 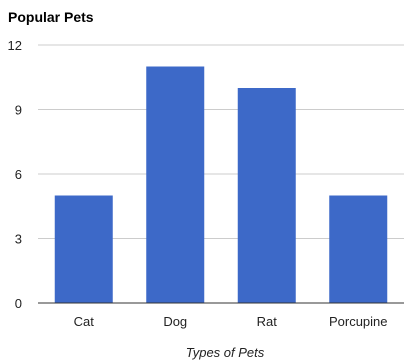 I want to click on x-tick-label: Cat, so click(x=84, y=321).